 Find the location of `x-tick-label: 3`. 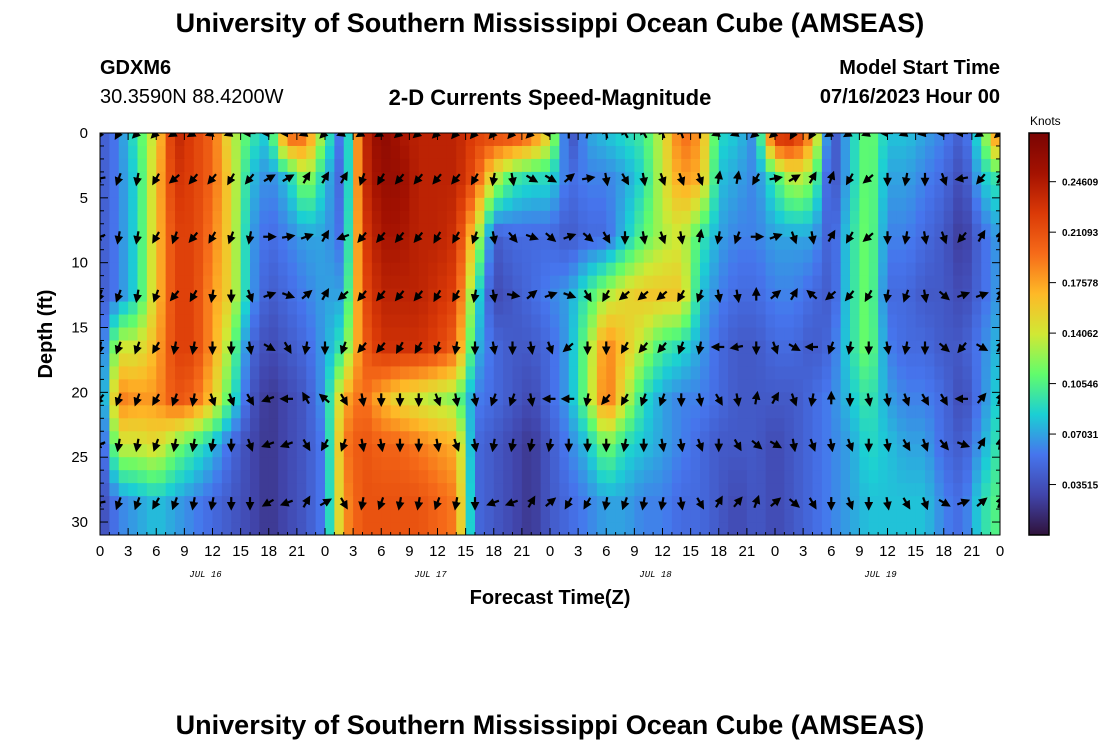

x-tick-label: 3 is located at coordinates (578, 551).